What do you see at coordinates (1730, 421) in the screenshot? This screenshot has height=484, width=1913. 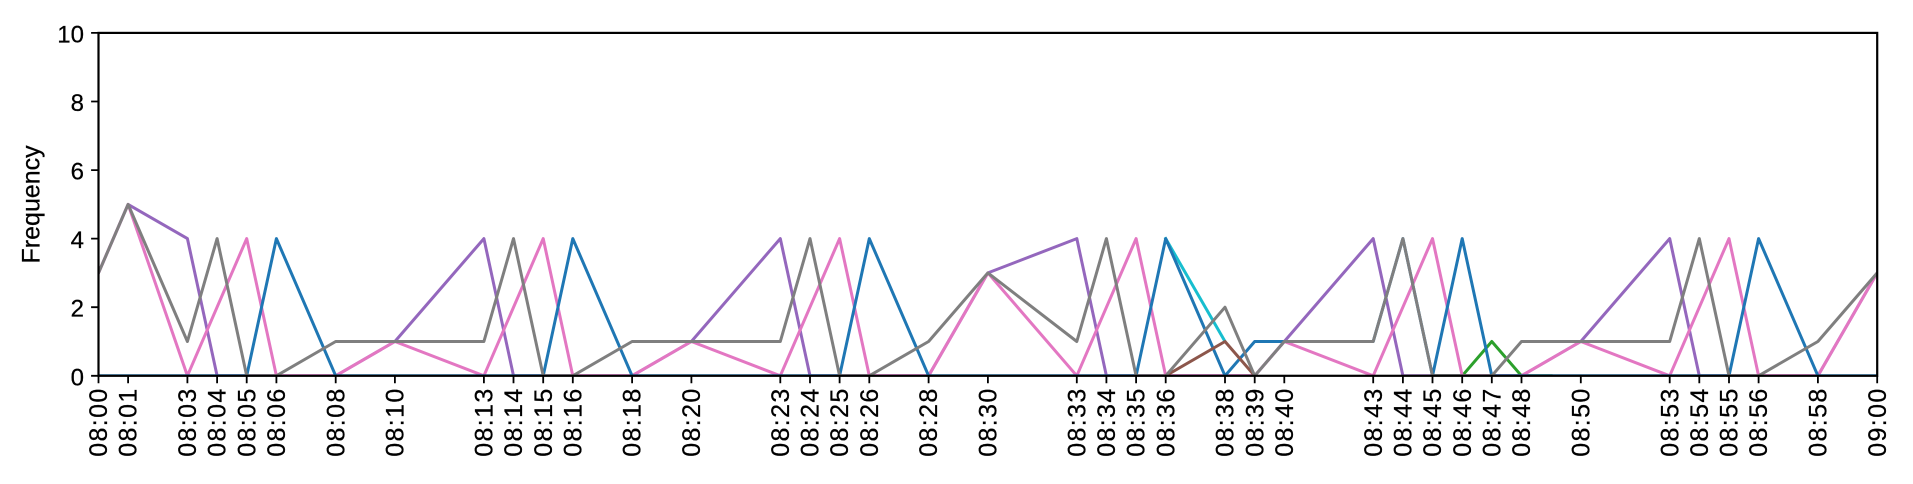 I see `svg-text: 08:55` at bounding box center [1730, 421].